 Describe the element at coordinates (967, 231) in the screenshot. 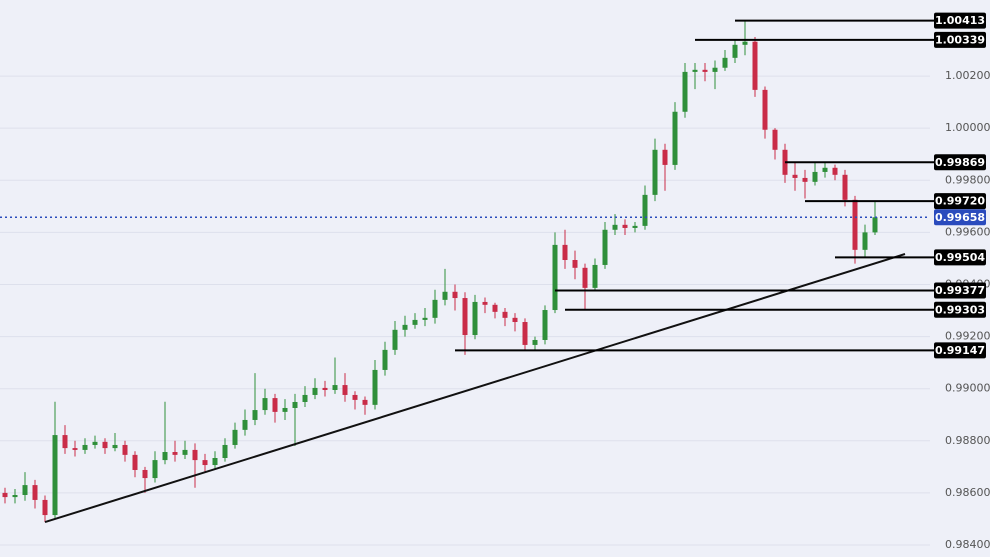

I see `y-tick-label: 0.99600` at that location.